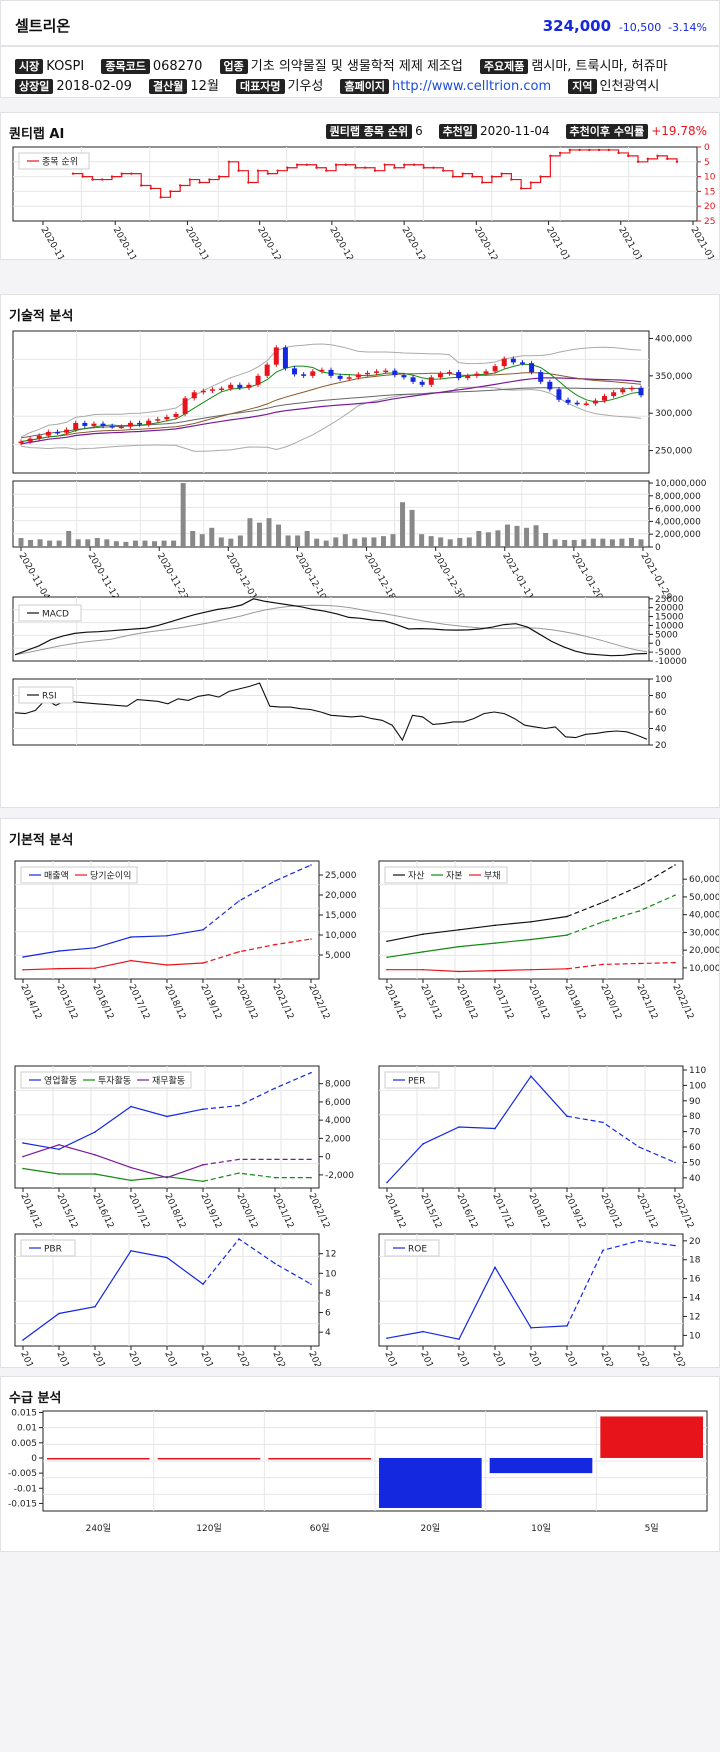 Image resolution: width=720 pixels, height=1752 pixels. I want to click on rsi-chart-legend-box, so click(46, 695).